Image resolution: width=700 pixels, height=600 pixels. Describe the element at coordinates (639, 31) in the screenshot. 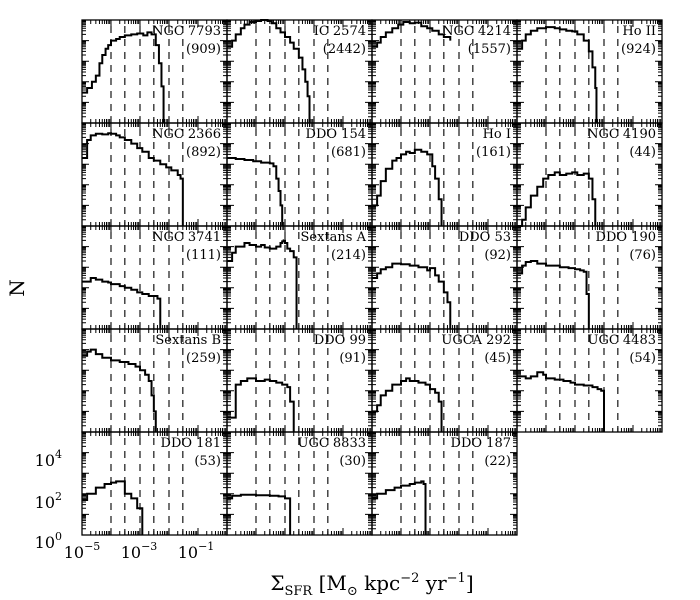

I see `panel-galaxy-name: Ho II` at that location.